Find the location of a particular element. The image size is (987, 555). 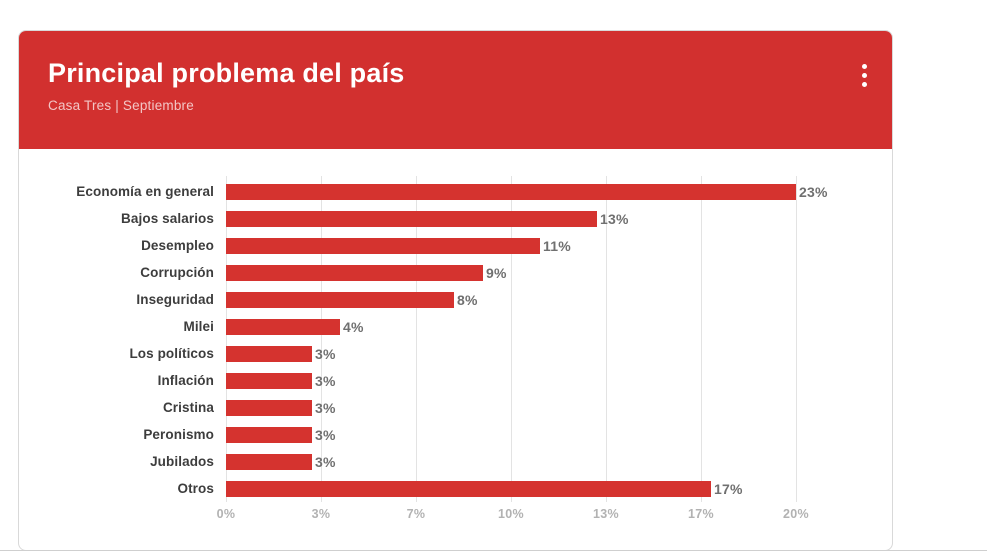

plot-cell: 23% is located at coordinates (526, 191).